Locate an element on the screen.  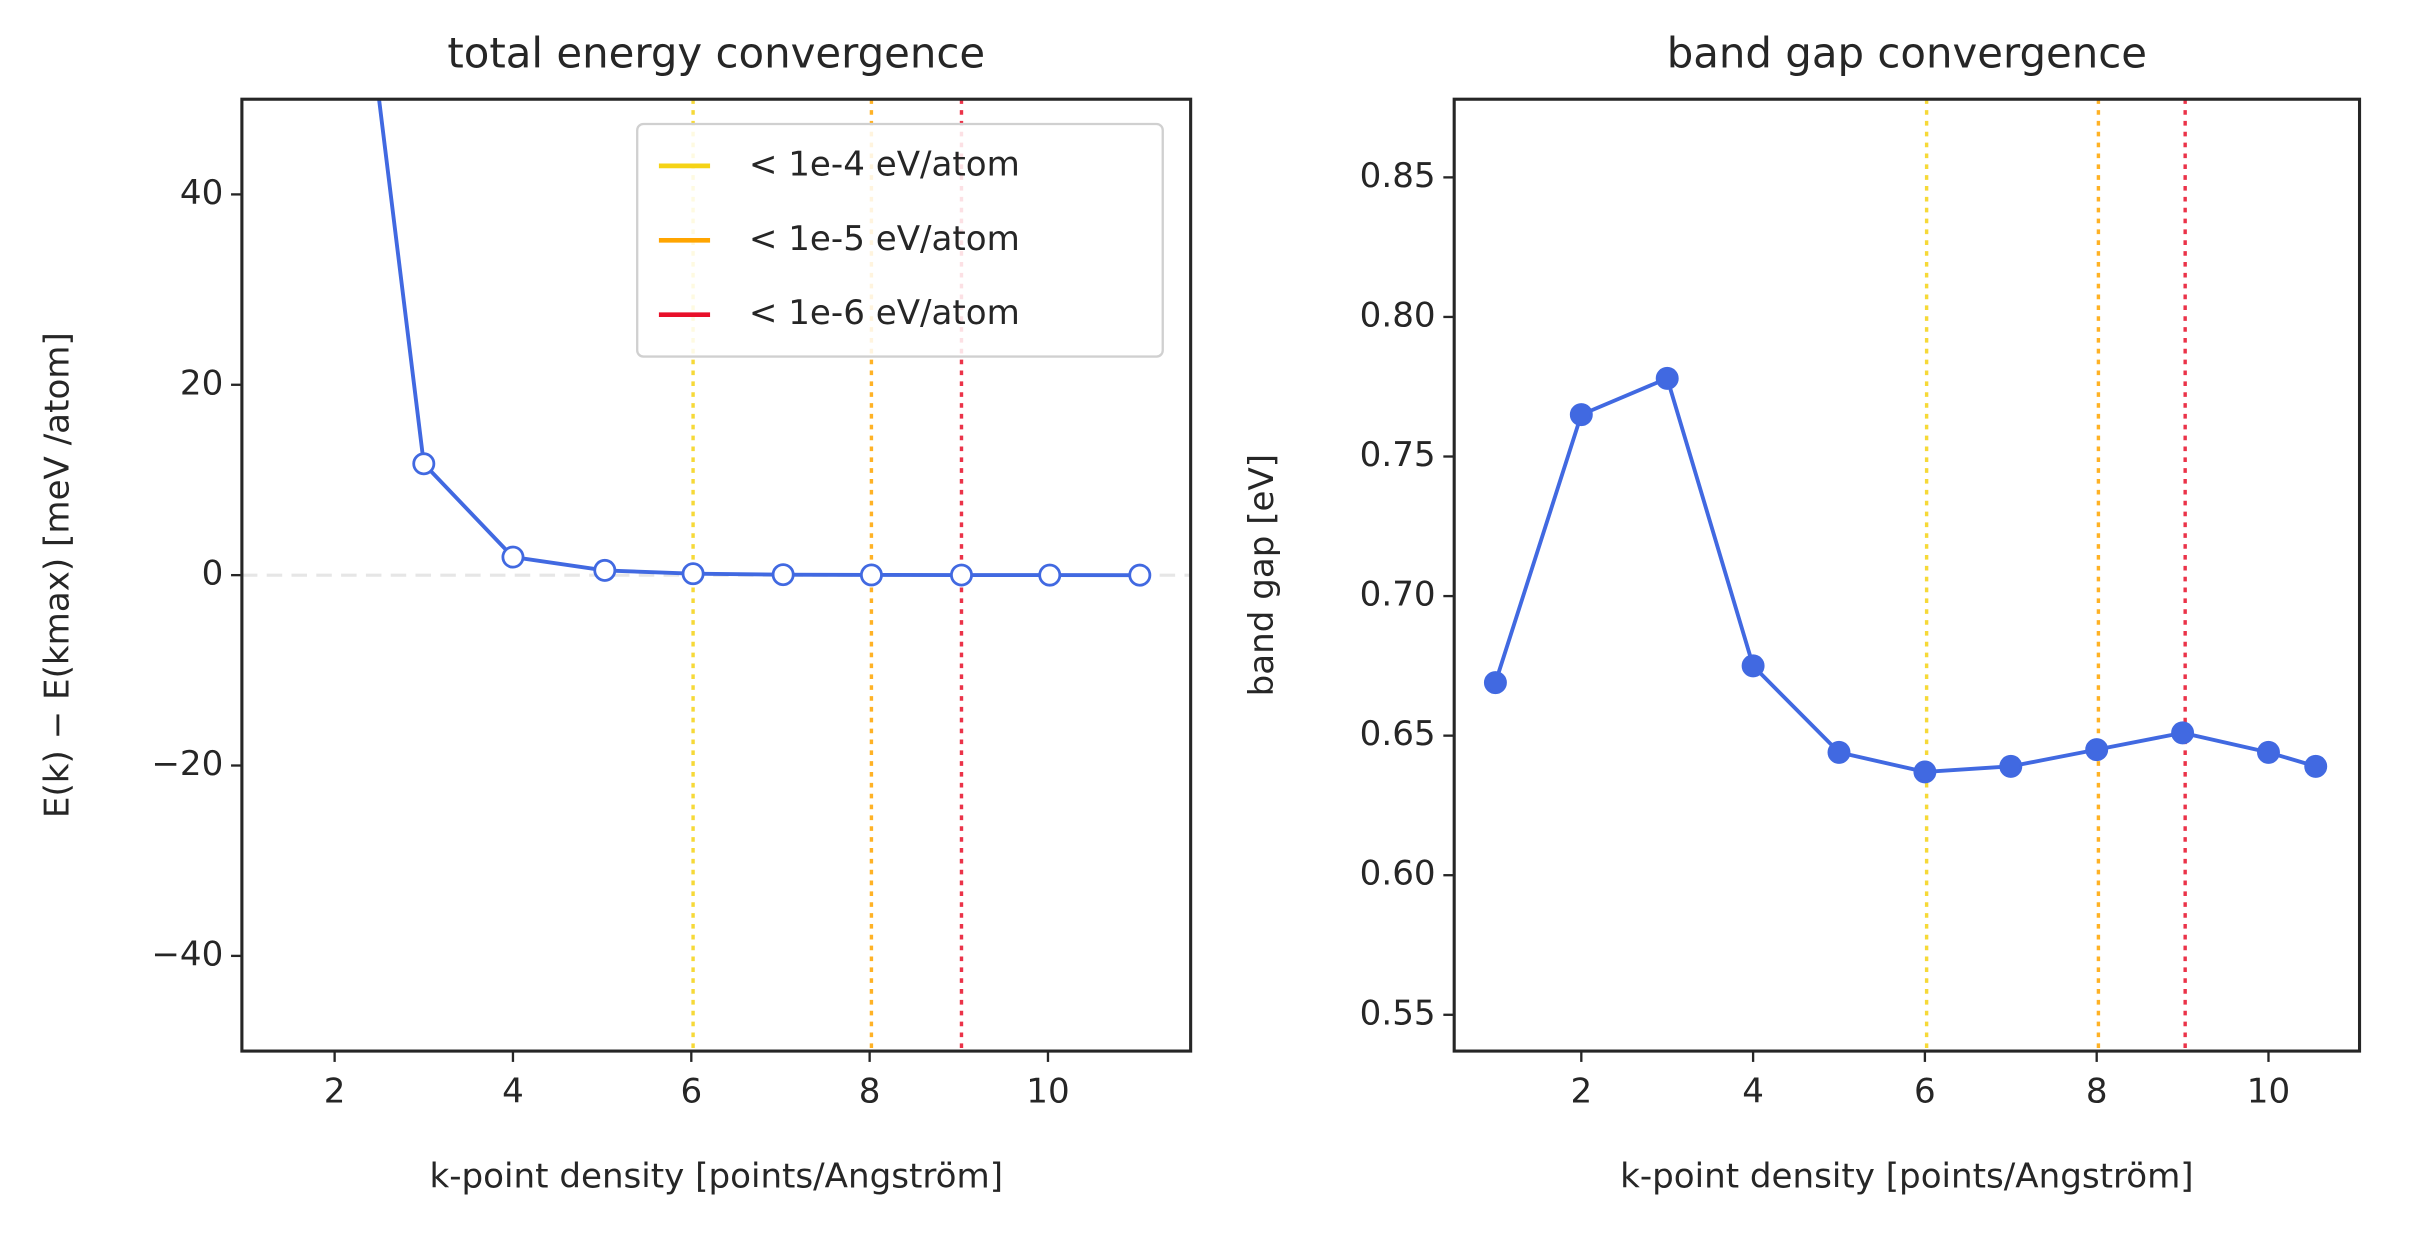
y-tick-label: 0.85 is located at coordinates (1398, 176).